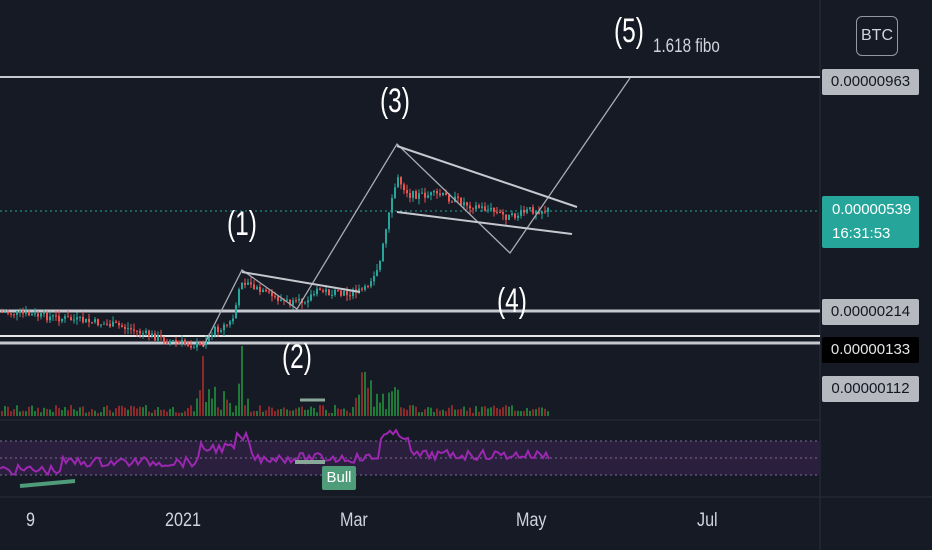  Describe the element at coordinates (297, 357) in the screenshot. I see `wave-label-2: (2)` at that location.